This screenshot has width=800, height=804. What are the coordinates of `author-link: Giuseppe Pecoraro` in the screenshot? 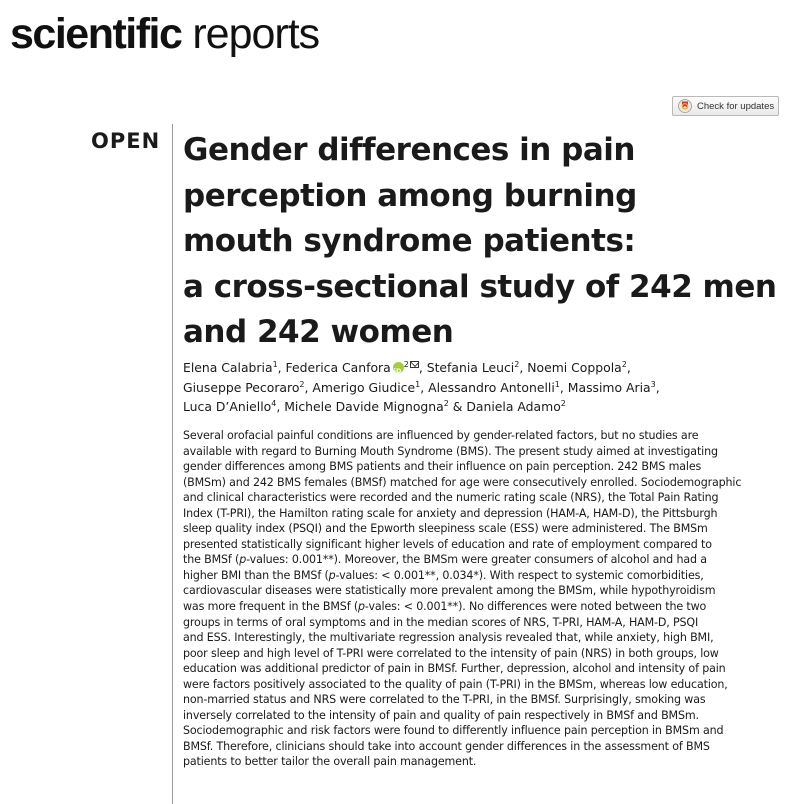 It's located at (241, 387).